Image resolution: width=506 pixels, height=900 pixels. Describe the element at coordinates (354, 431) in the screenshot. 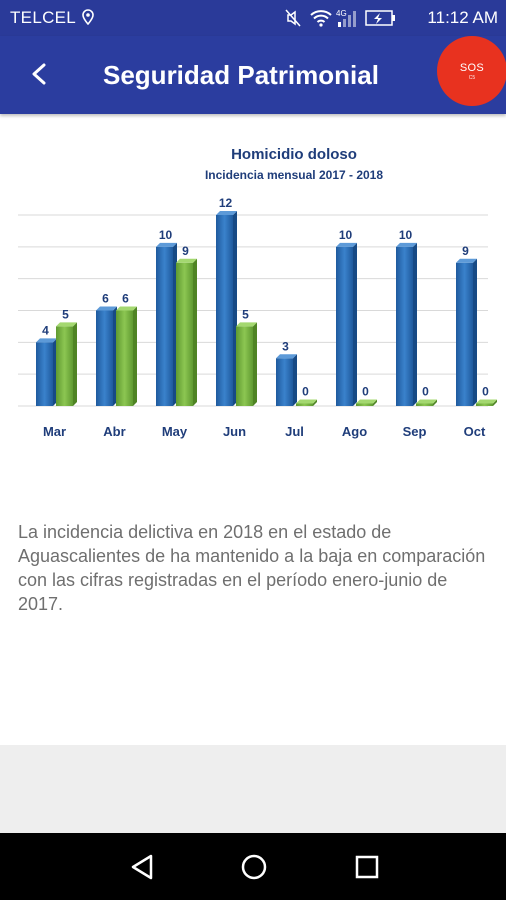

I see `x-tick-label: Ago` at that location.